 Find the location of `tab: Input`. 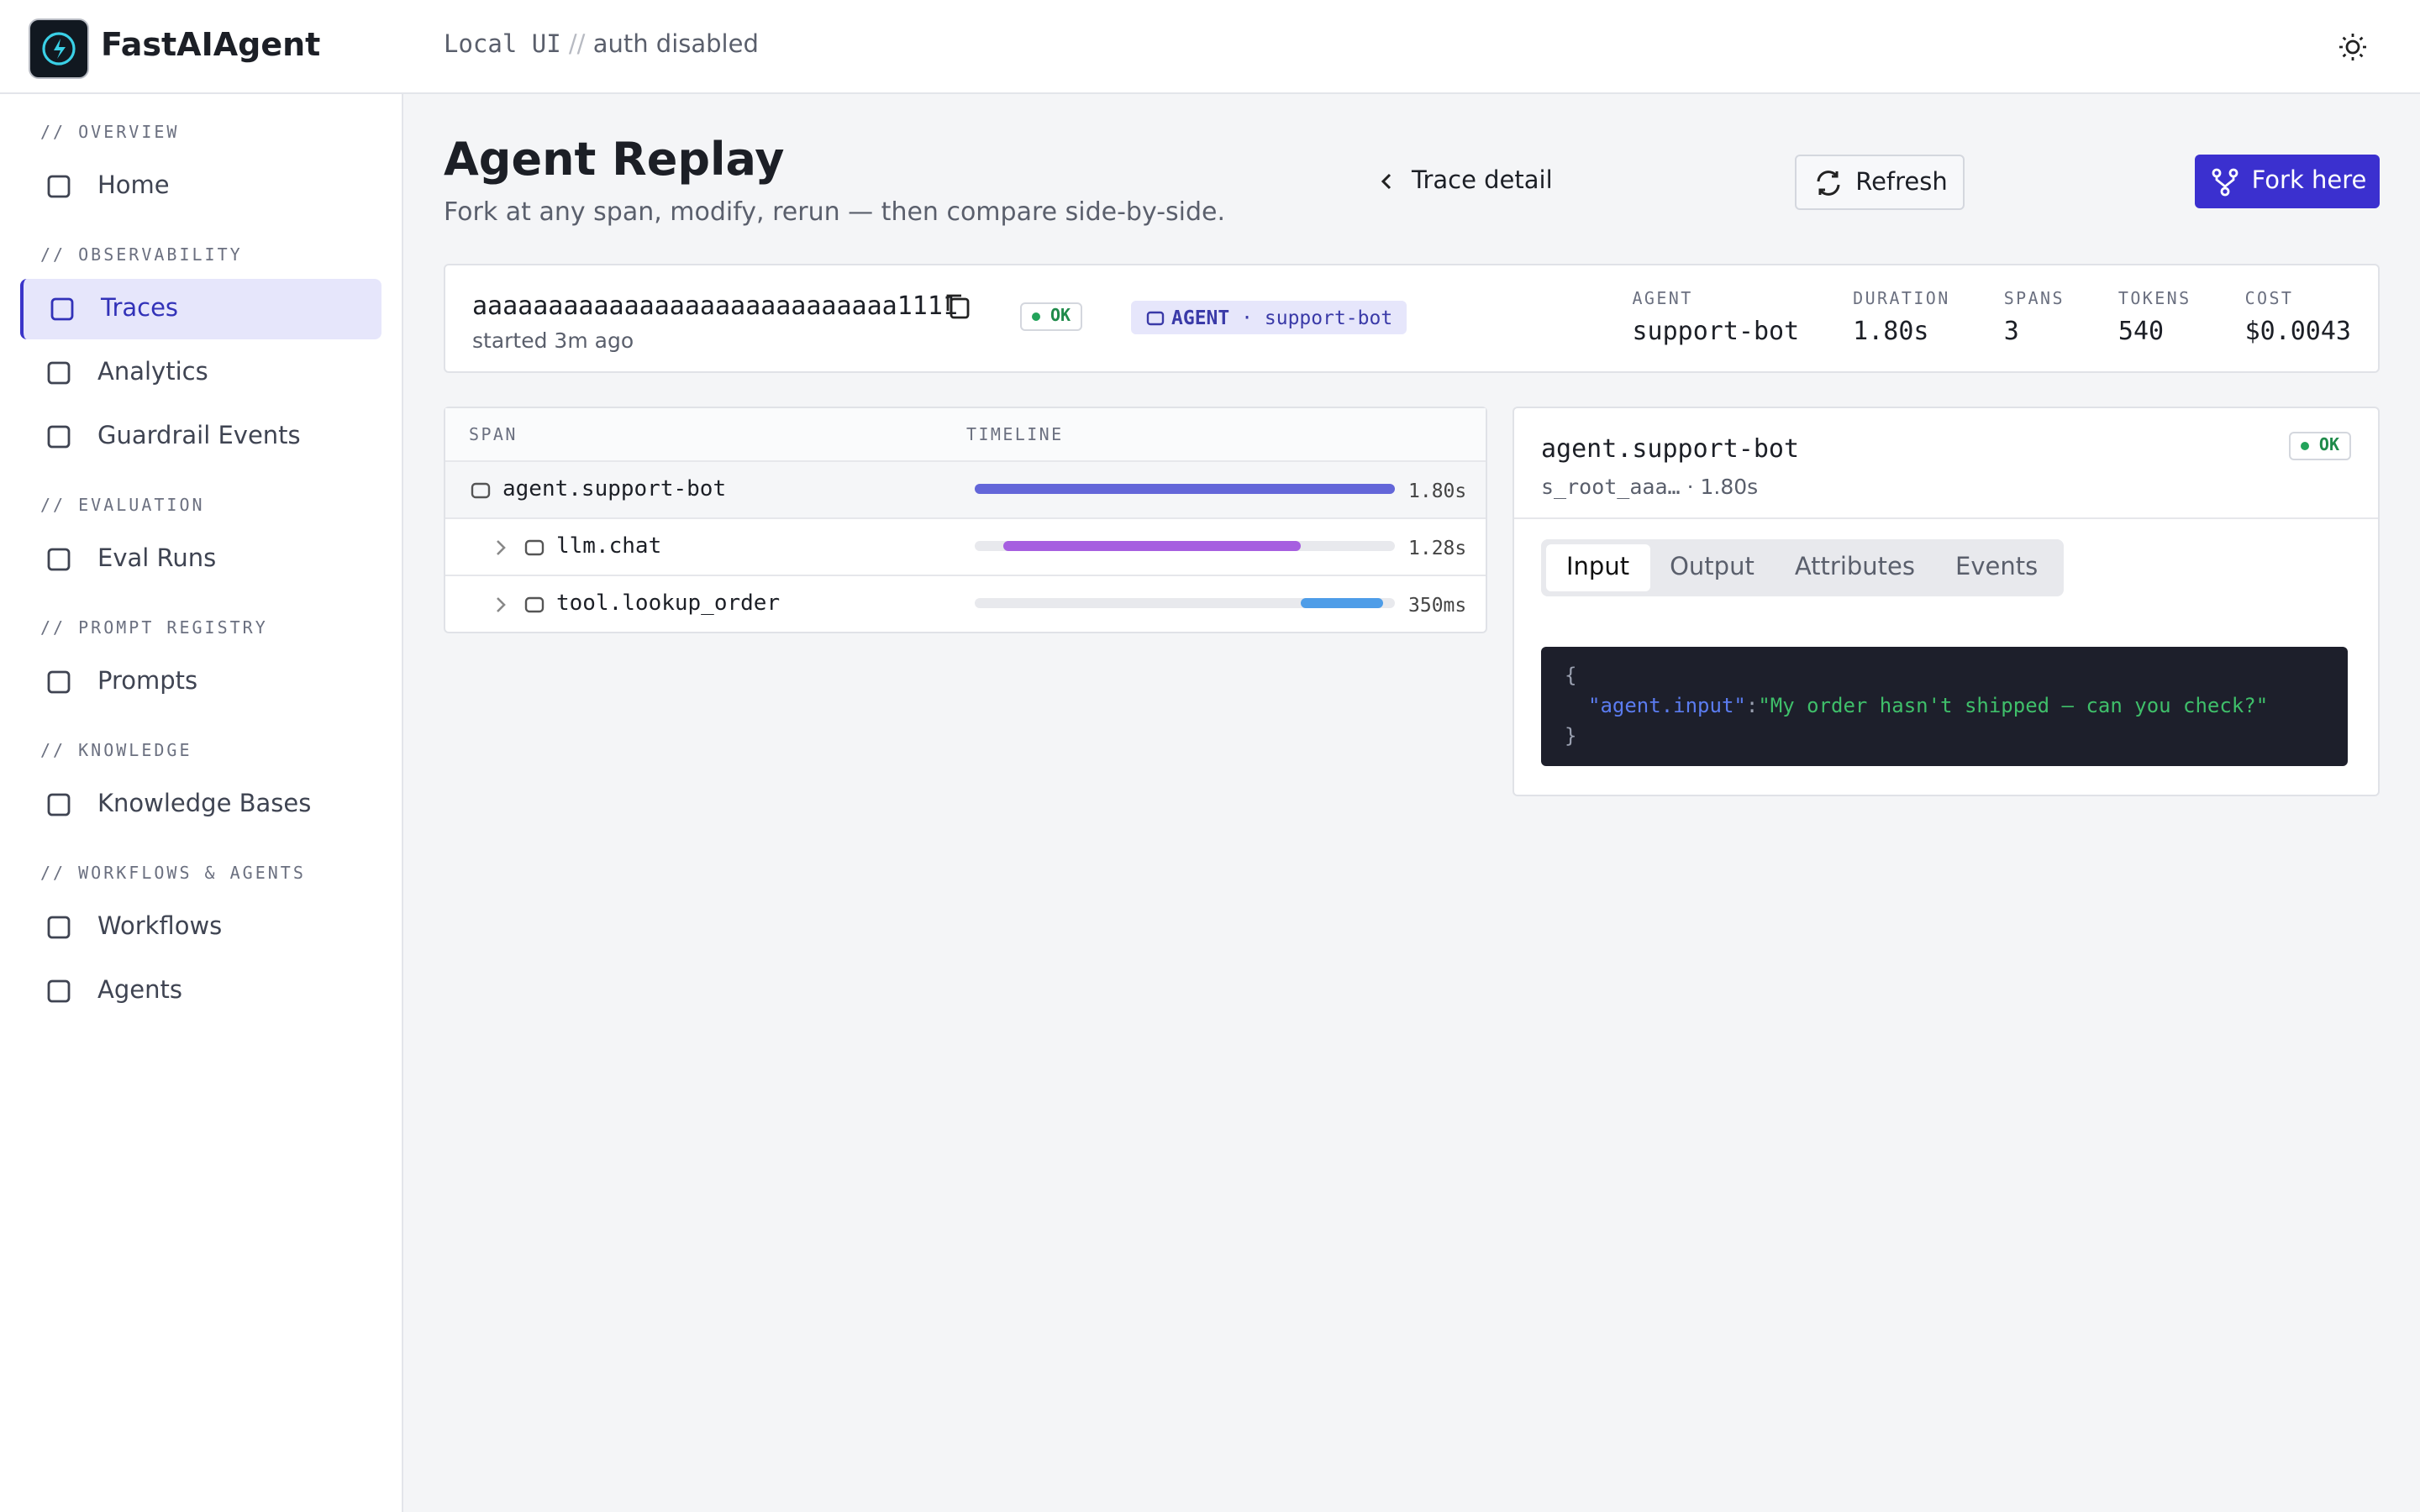

tab: Input is located at coordinates (1598, 567).